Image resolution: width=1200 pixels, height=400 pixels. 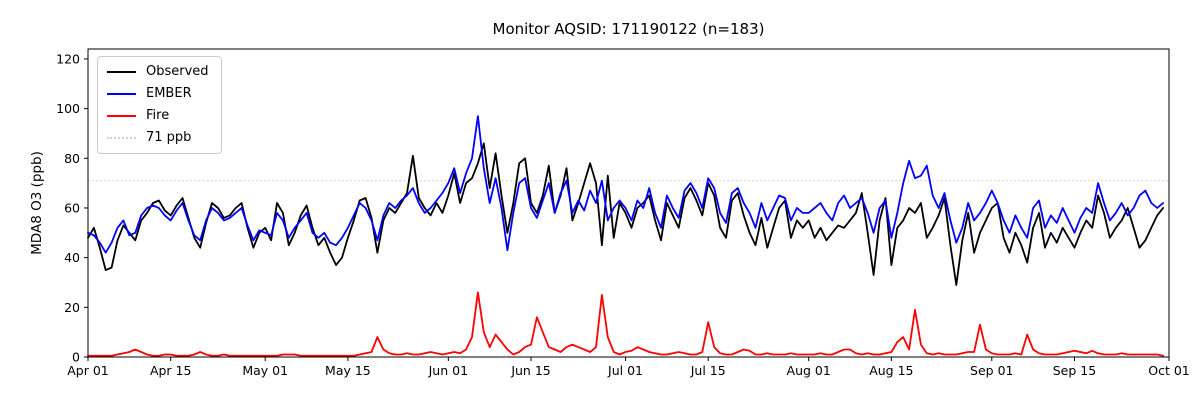 What do you see at coordinates (171, 370) in the screenshot?
I see `x-tick-label: Apr 15` at bounding box center [171, 370].